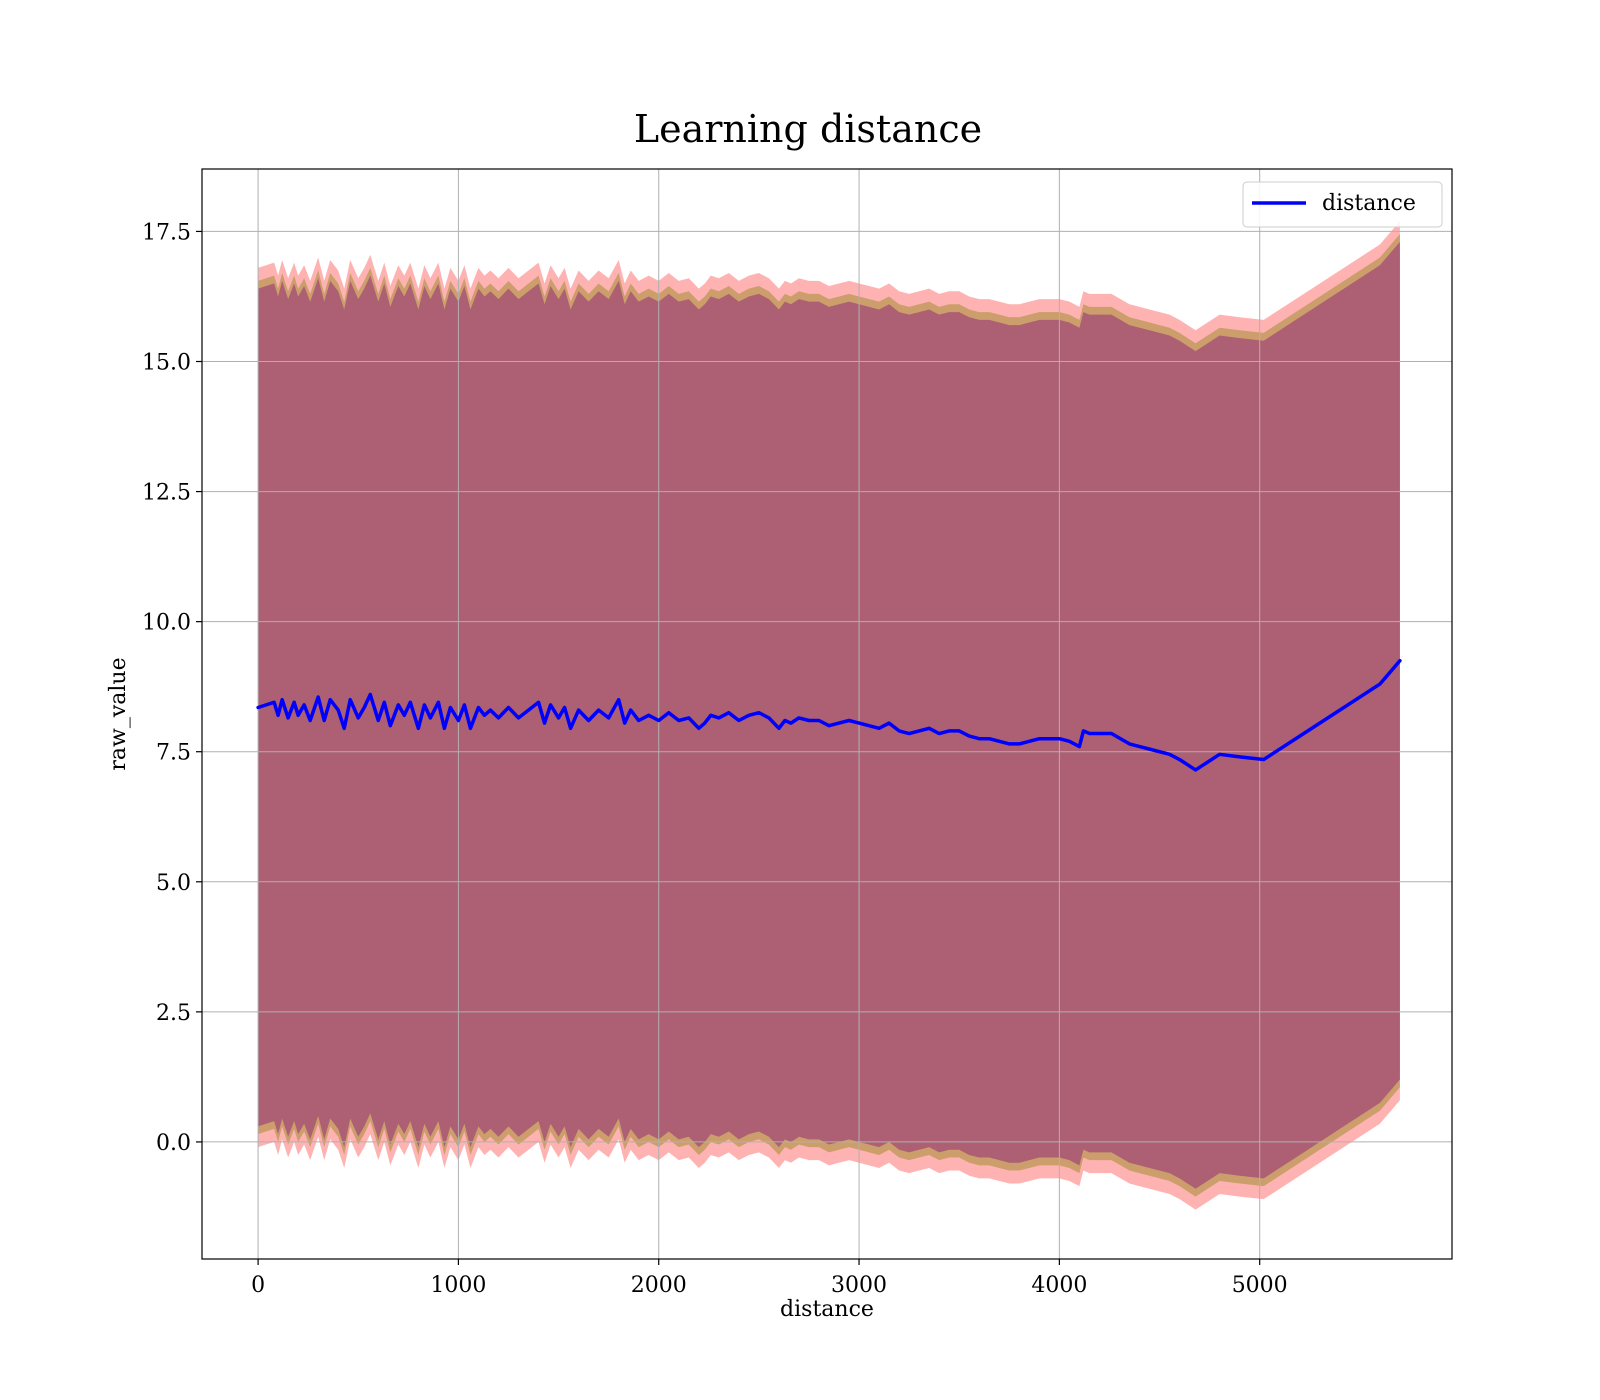  Describe the element at coordinates (458, 1285) in the screenshot. I see `x-tick-label-1: 1000` at that location.